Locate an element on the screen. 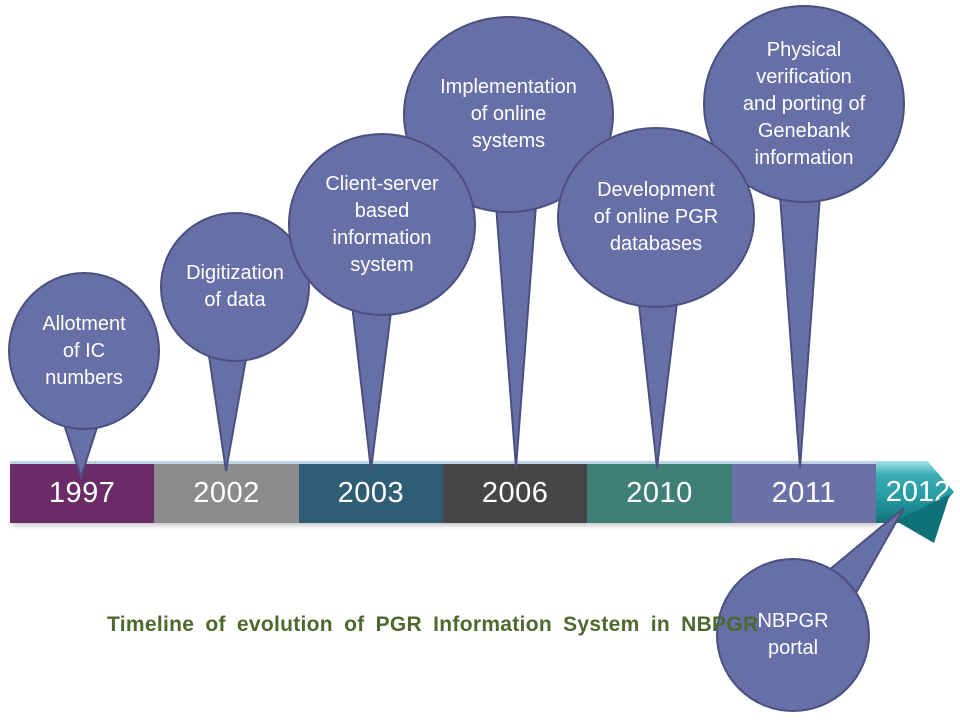  timeline-bar: 1997 2002 2003 2006 2010 2011 is located at coordinates (443, 492).